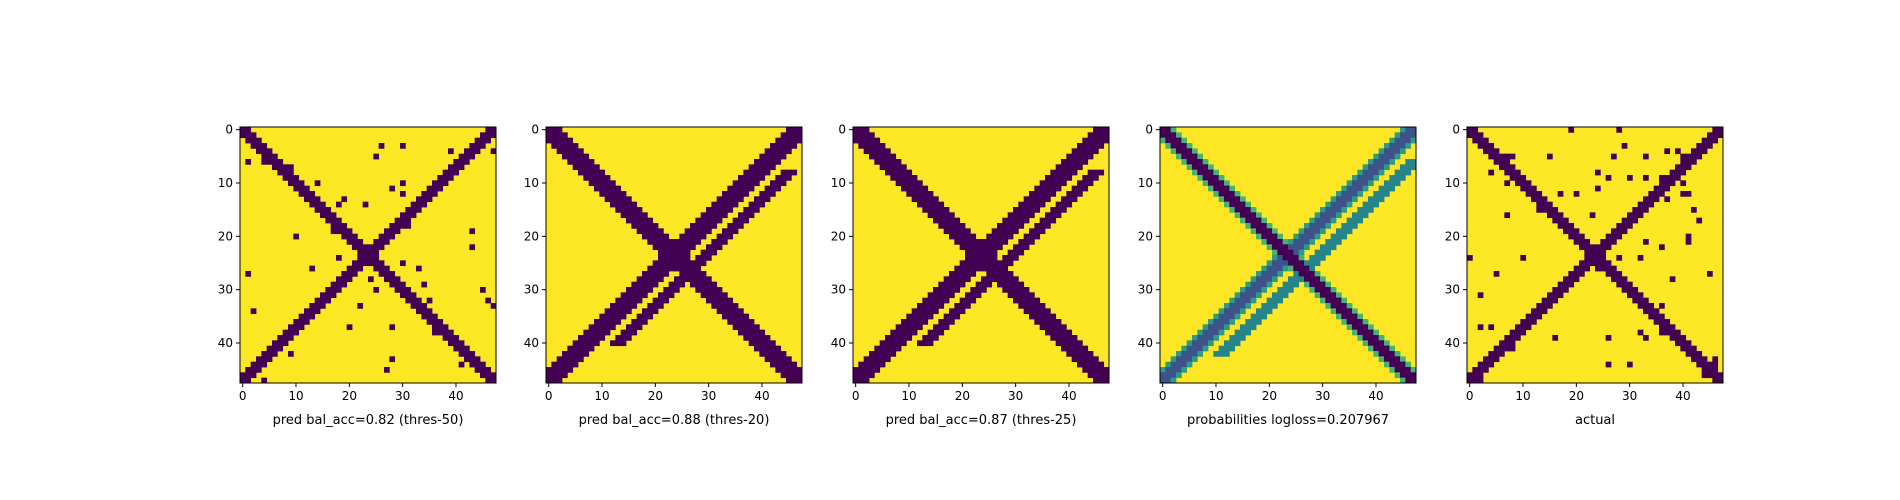 This screenshot has height=500, width=1900. What do you see at coordinates (225, 183) in the screenshot?
I see `y-tick-label: 10` at bounding box center [225, 183].